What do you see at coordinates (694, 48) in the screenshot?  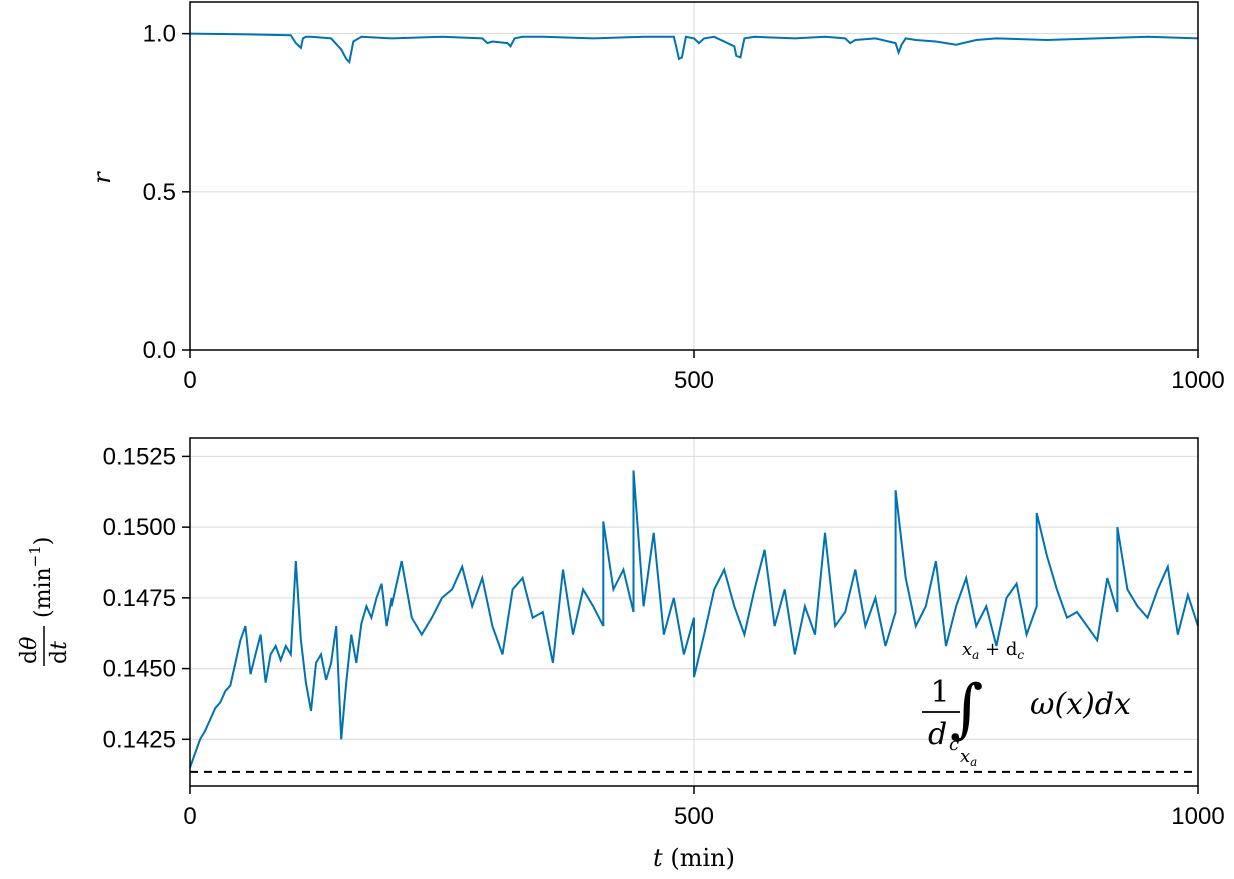 I see `top-series-line` at bounding box center [694, 48].